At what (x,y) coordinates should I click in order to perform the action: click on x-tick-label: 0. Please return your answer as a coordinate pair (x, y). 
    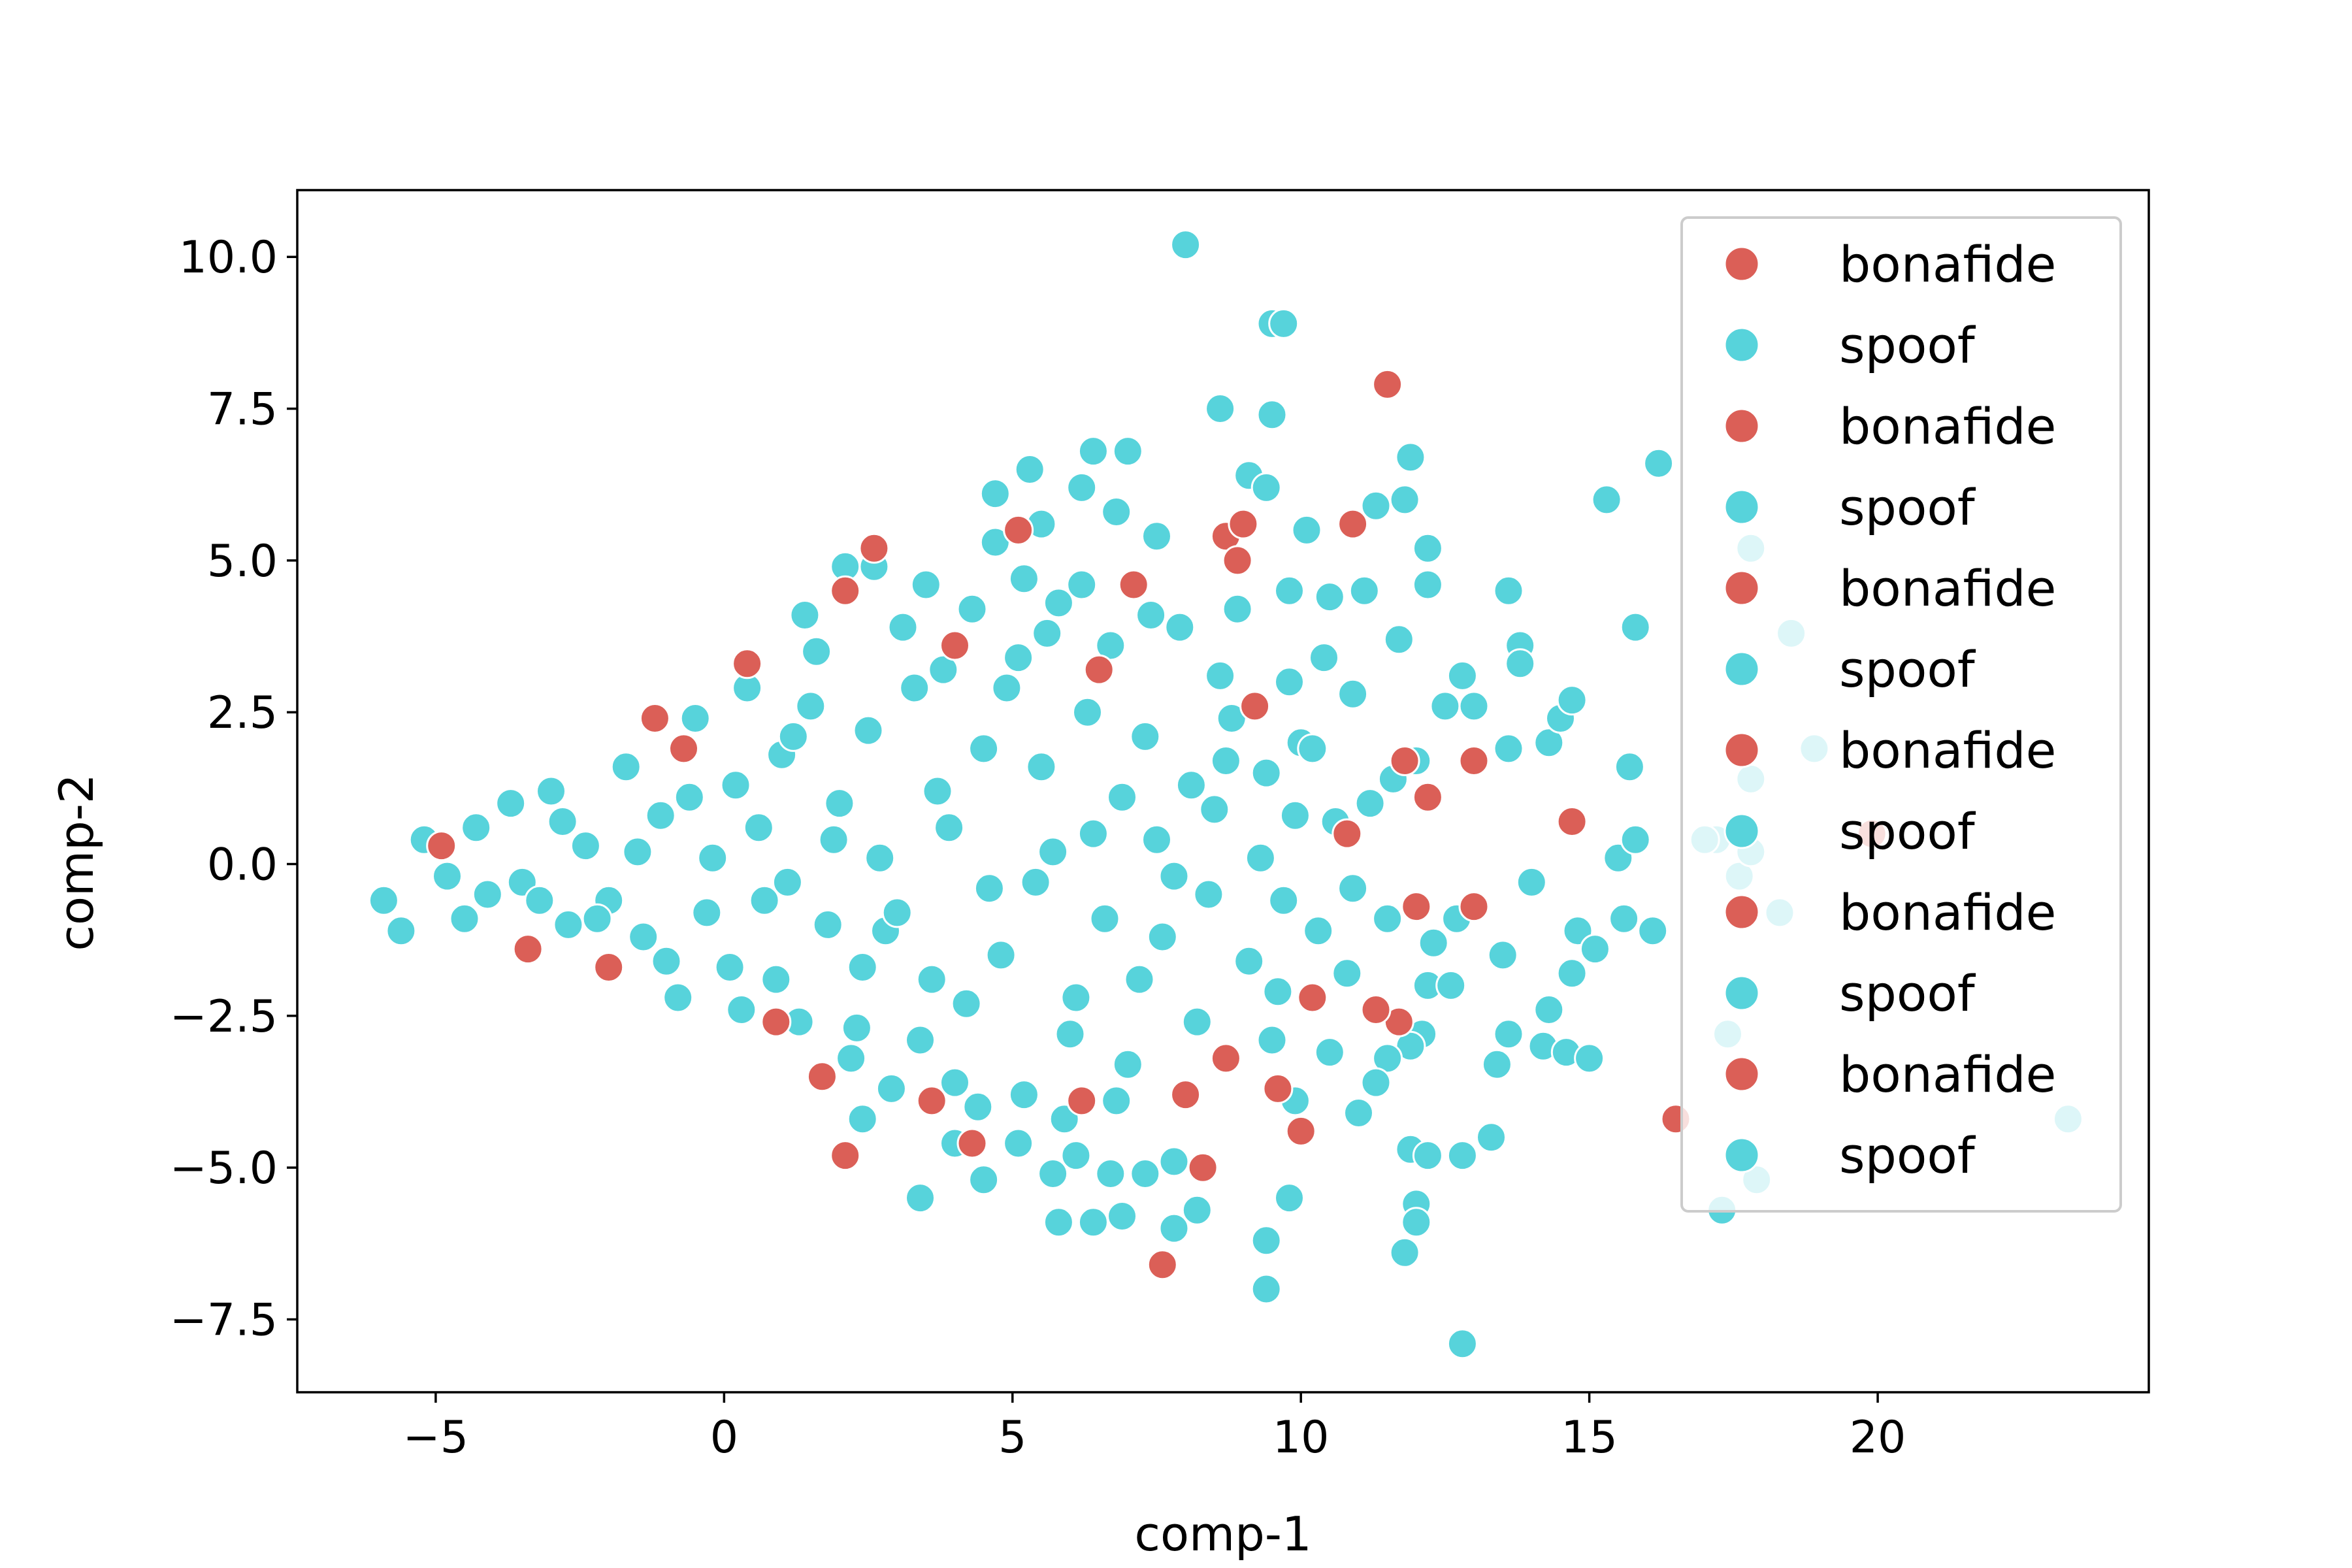
    Looking at the image, I should click on (724, 1437).